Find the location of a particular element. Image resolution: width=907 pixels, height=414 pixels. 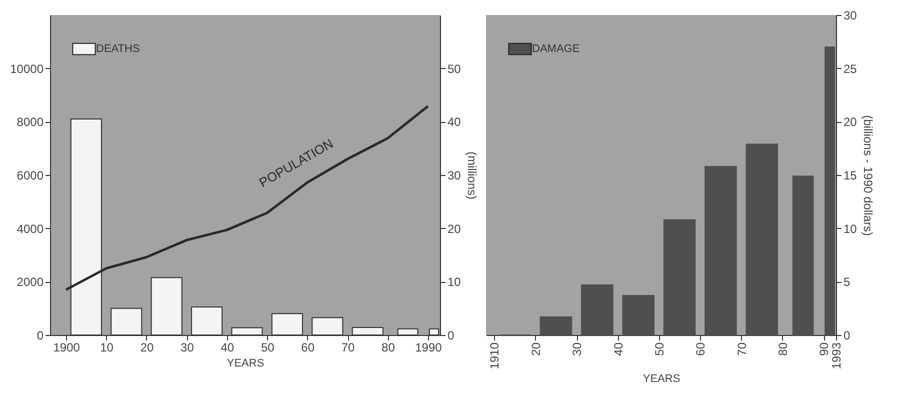

x-tick-label: 90 is located at coordinates (824, 349).